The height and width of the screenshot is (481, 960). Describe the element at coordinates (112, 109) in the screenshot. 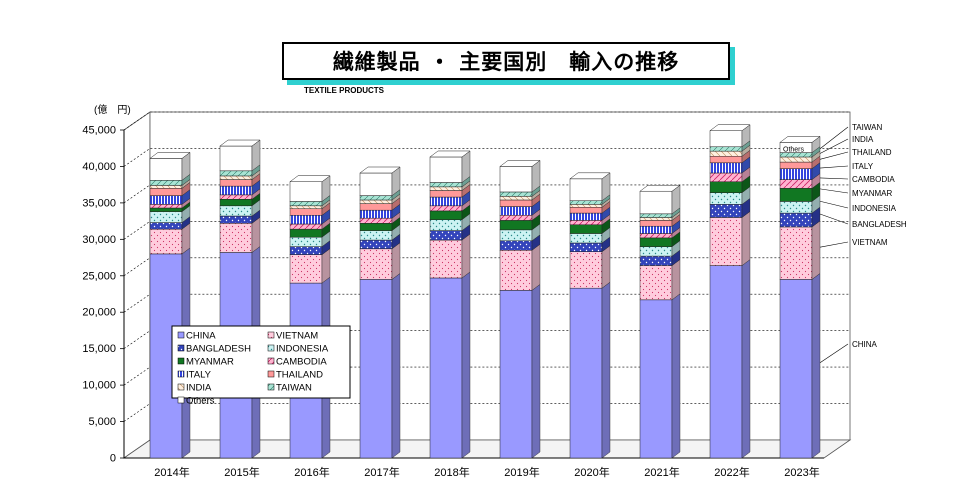

I see `y-axis-unit: (億 円)` at that location.